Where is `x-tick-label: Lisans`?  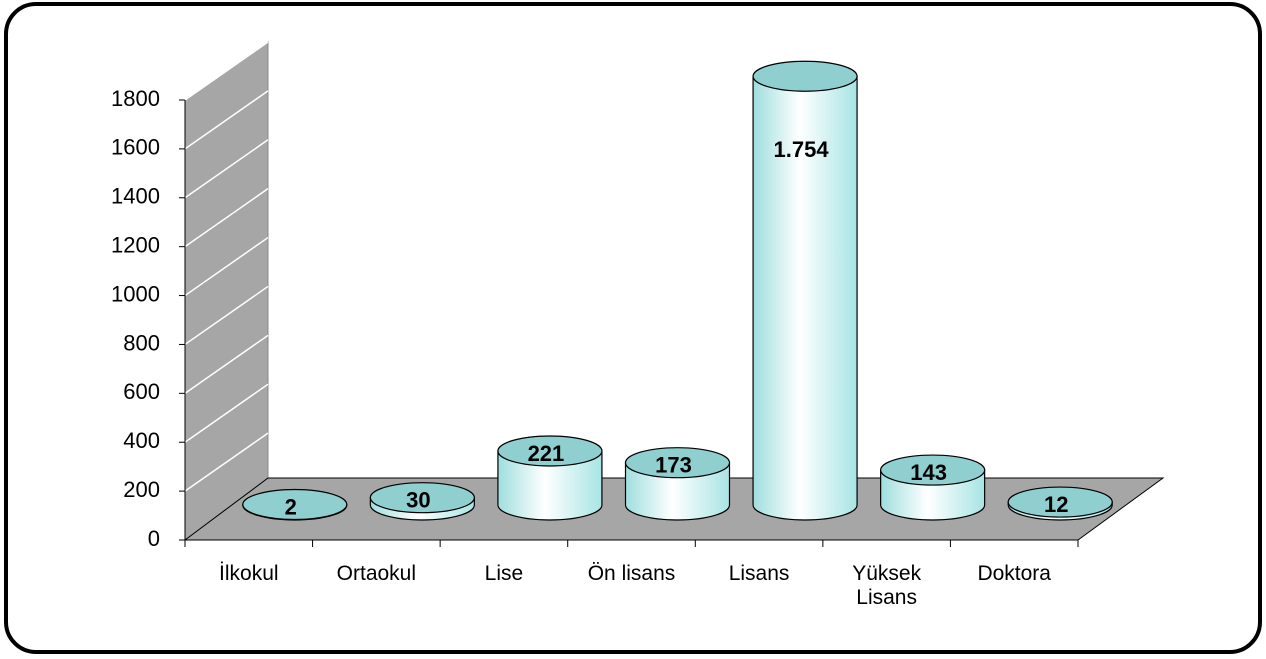 x-tick-label: Lisans is located at coordinates (759, 573).